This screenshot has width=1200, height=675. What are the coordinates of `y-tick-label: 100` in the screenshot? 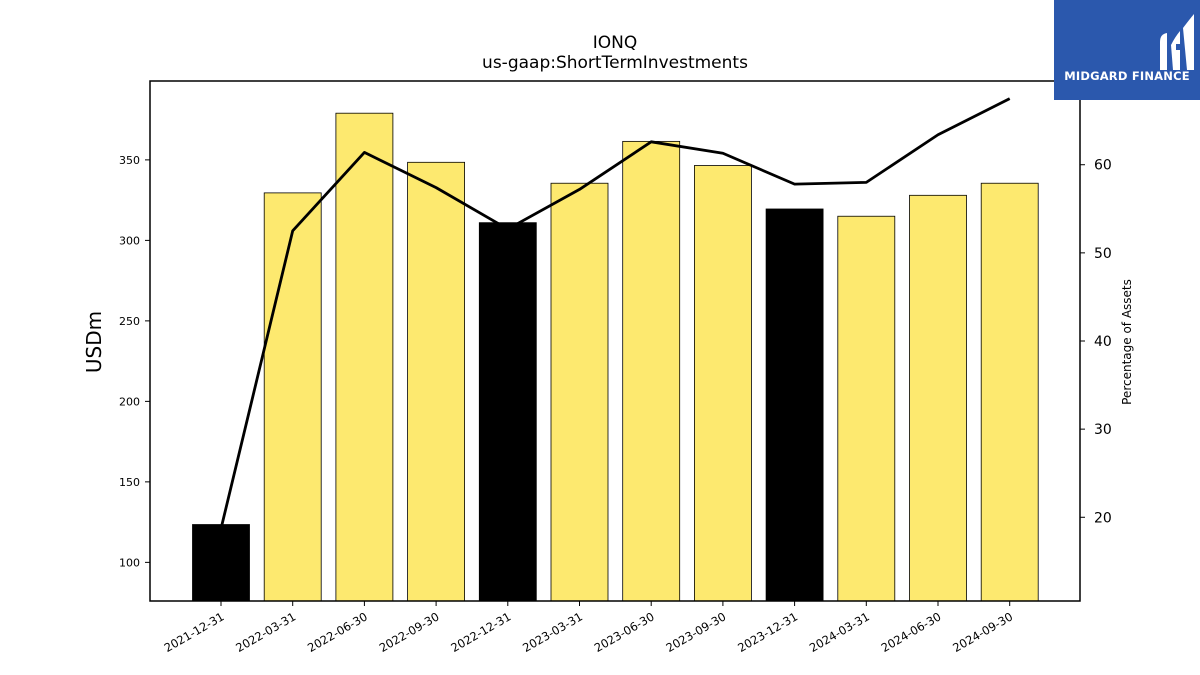 It's located at (129, 562).